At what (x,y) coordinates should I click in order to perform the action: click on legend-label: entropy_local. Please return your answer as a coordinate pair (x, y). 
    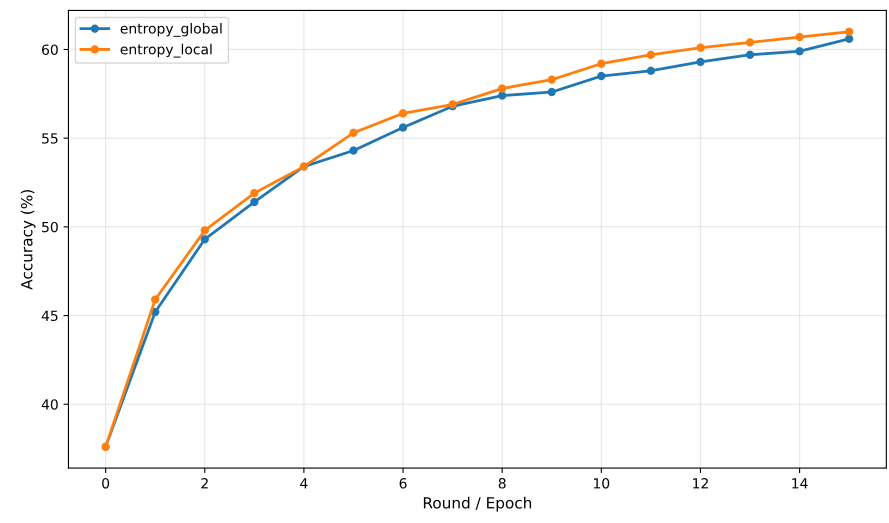
    Looking at the image, I should click on (166, 51).